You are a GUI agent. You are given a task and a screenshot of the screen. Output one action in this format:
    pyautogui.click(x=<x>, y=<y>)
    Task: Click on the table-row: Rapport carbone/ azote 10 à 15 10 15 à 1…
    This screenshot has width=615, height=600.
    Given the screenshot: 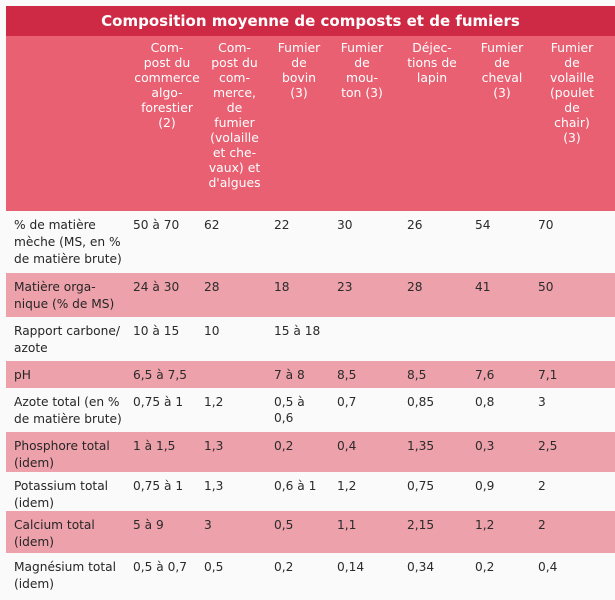 What is the action you would take?
    pyautogui.click(x=310, y=339)
    